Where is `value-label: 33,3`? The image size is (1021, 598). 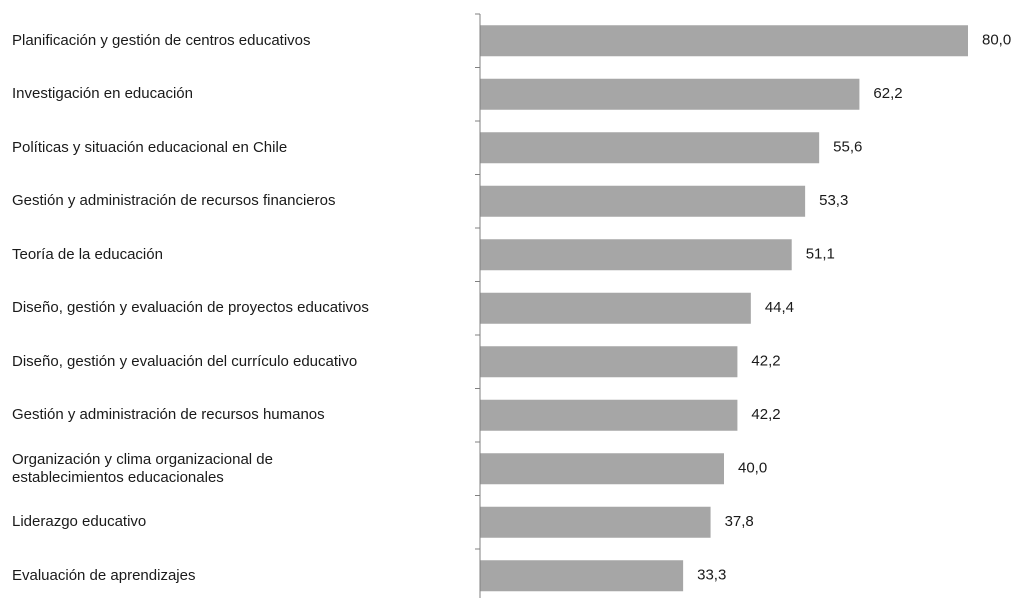
value-label: 33,3 is located at coordinates (711, 575).